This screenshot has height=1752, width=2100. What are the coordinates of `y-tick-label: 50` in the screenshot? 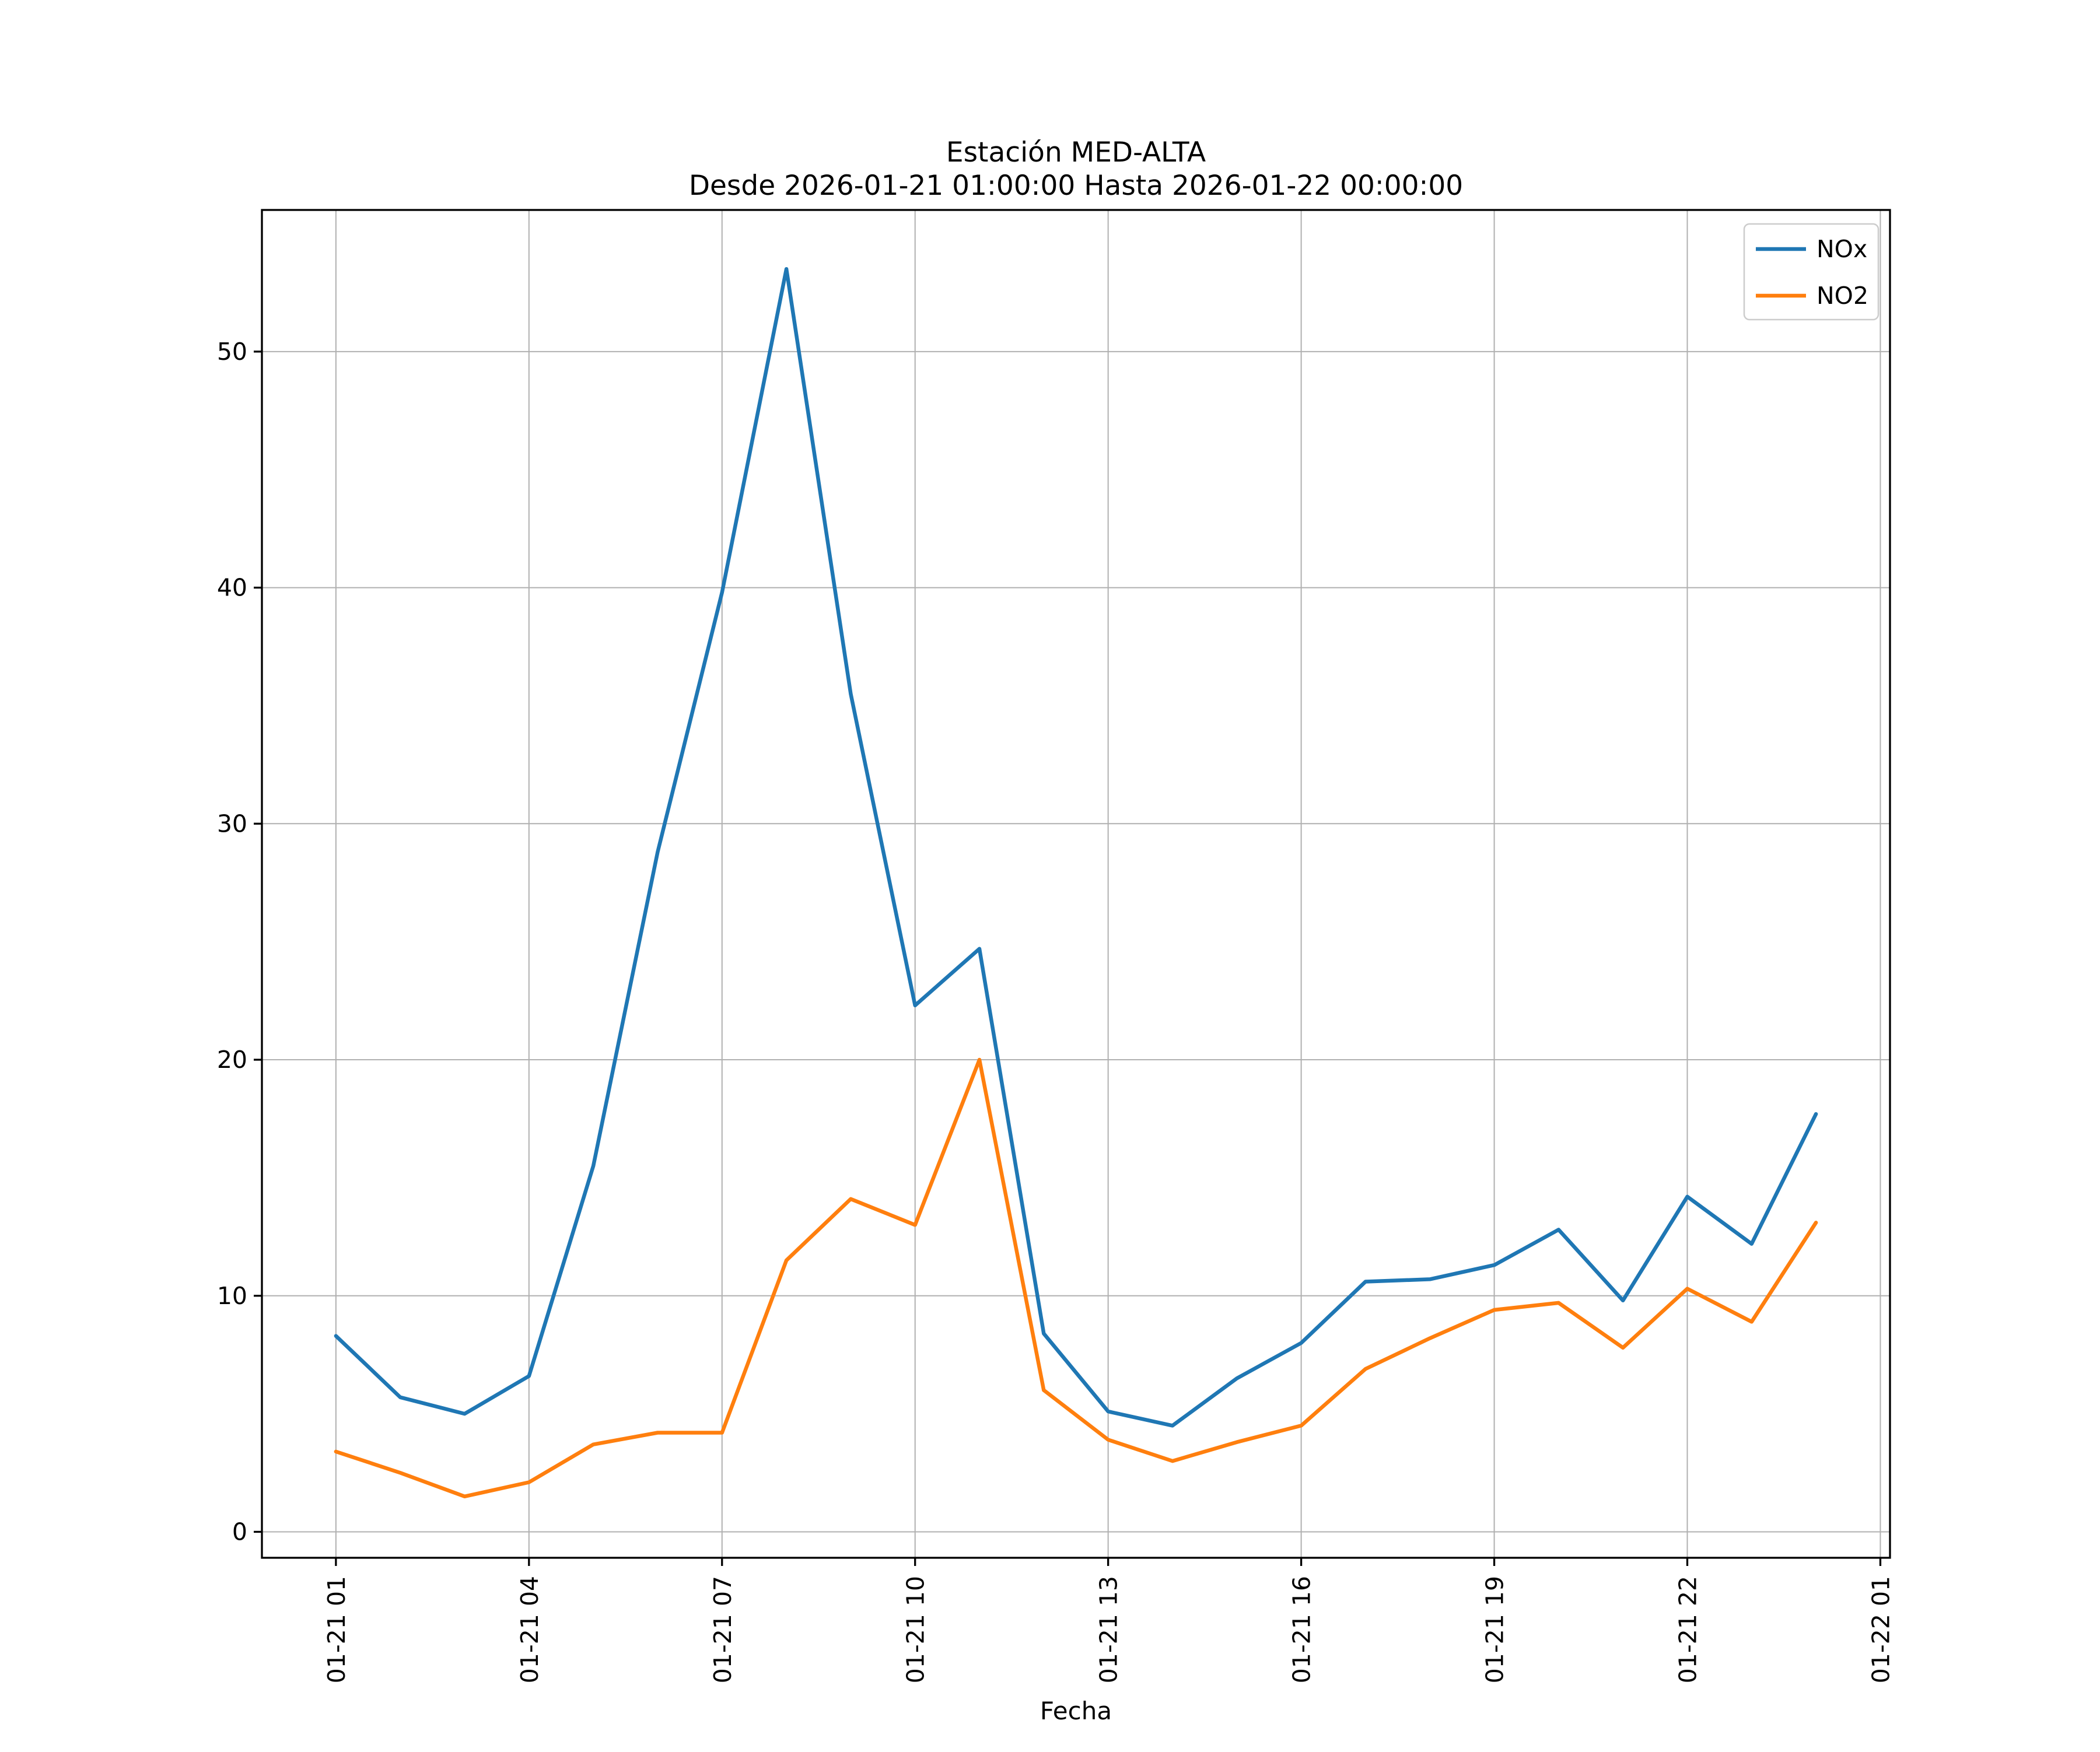 It's located at (232, 352).